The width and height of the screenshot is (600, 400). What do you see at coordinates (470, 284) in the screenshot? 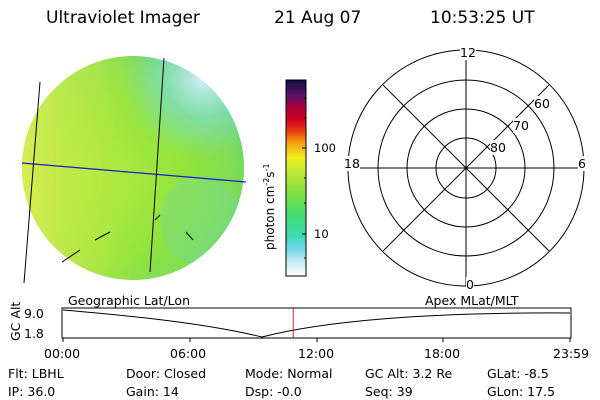
I see `mlt-label-0: 0` at bounding box center [470, 284].